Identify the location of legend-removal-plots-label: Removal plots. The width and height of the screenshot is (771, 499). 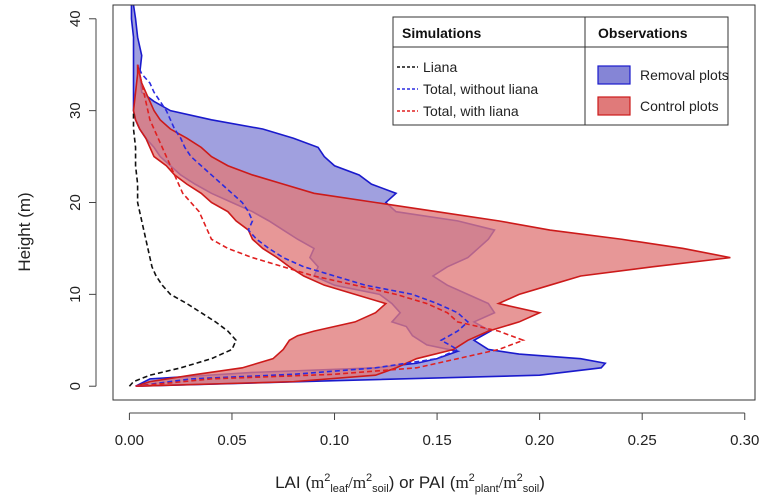
(684, 75).